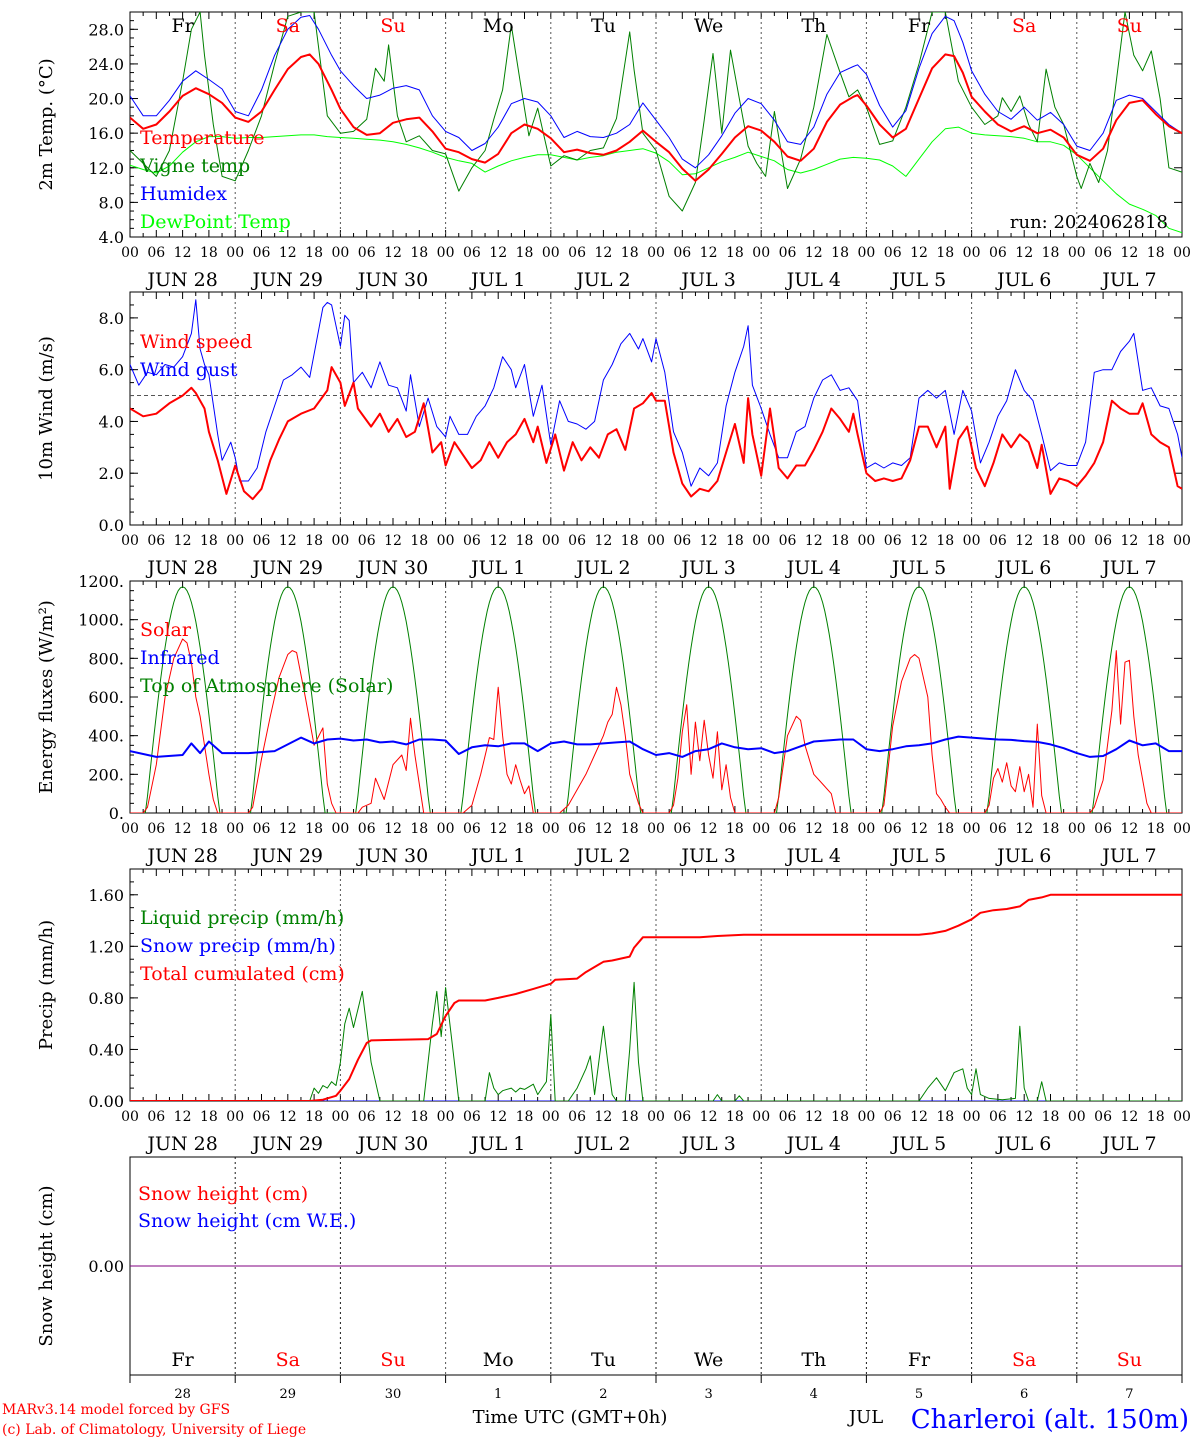 The width and height of the screenshot is (1194, 1440). Describe the element at coordinates (111, 237) in the screenshot. I see `y-tick-label: 4.0` at that location.